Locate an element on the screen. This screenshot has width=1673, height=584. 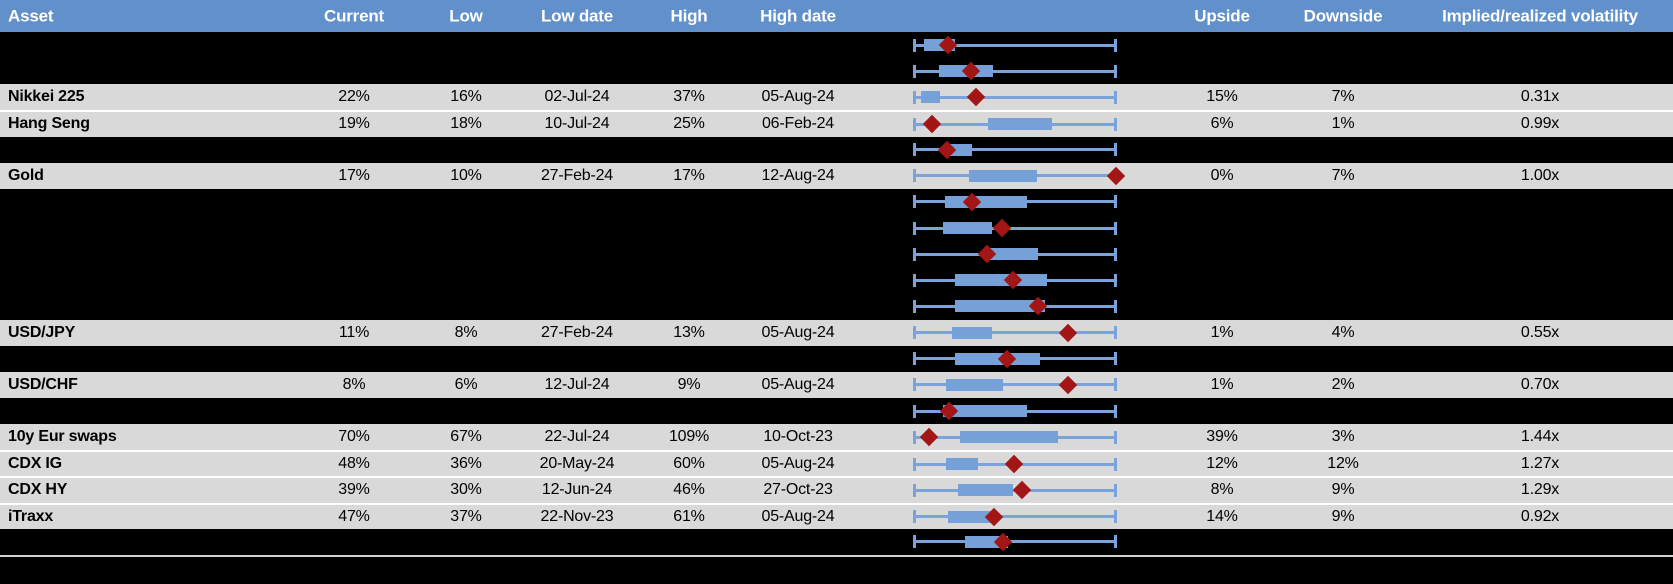
high-value: 25% is located at coordinates (689, 124).